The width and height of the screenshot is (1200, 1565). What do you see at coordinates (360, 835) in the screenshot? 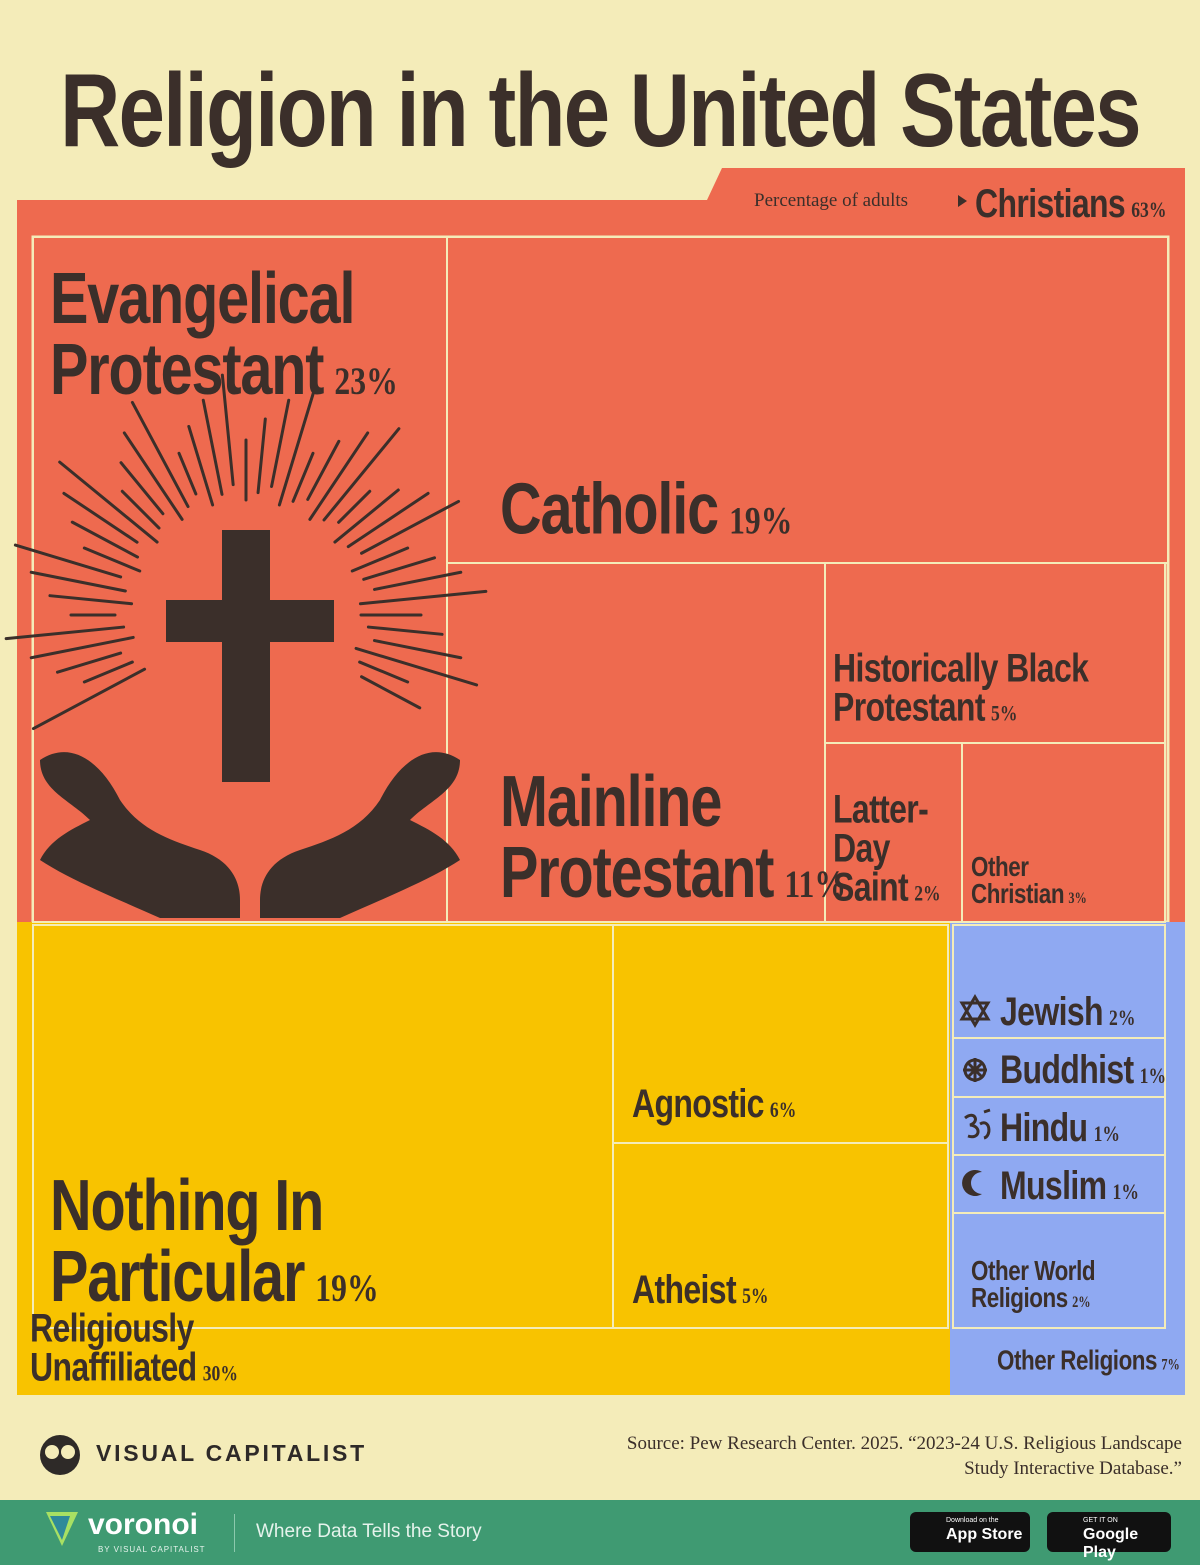
I see `right-hand` at bounding box center [360, 835].